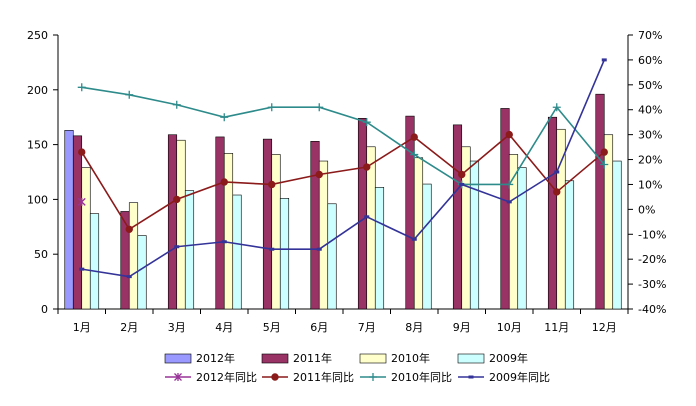  Describe the element at coordinates (650, 135) in the screenshot. I see `y-right-tick-label: 30%` at that location.